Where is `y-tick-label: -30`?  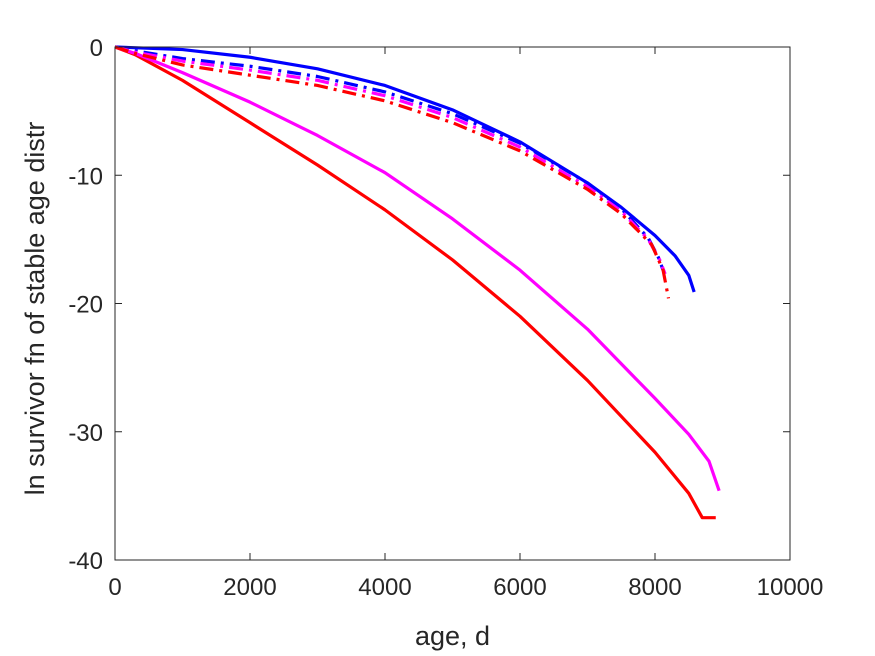
y-tick-label: -30 is located at coordinates (85, 433).